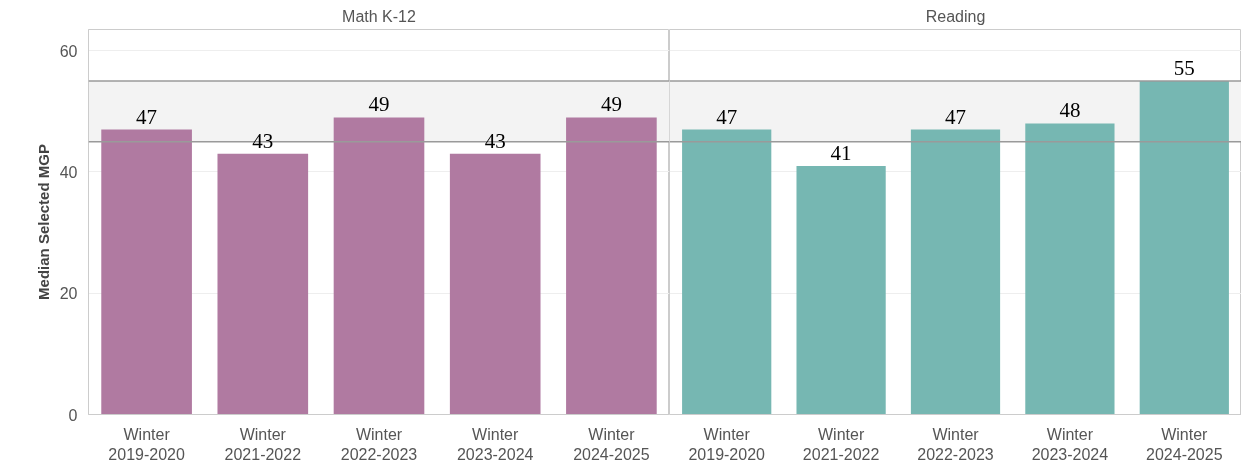 Image resolution: width=1243 pixels, height=469 pixels. I want to click on y-axis-title: Median Selected MGP, so click(43, 222).